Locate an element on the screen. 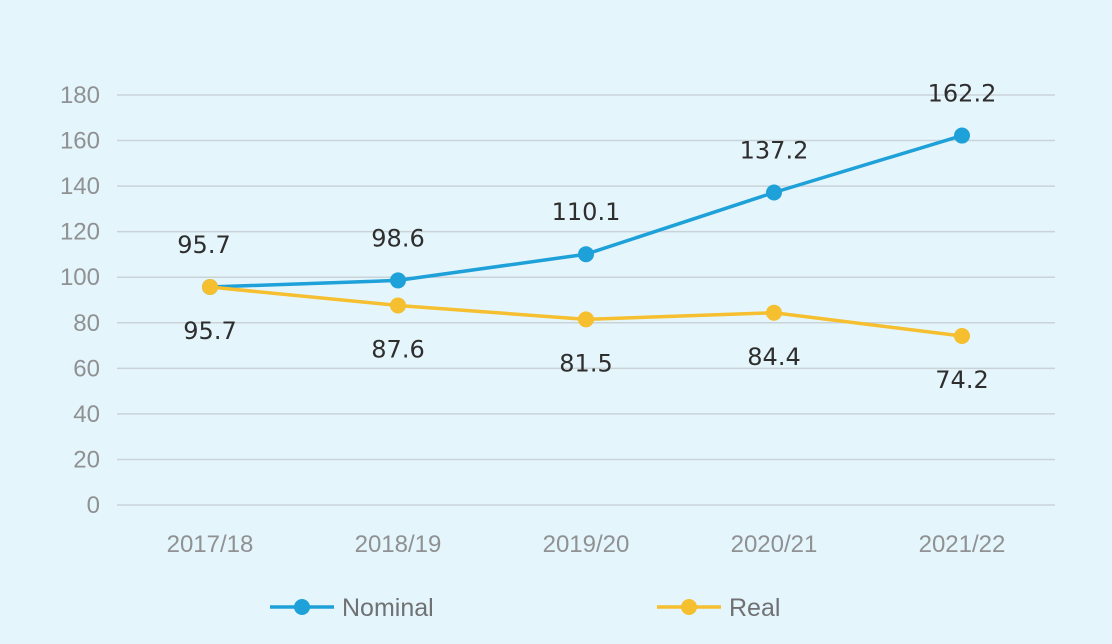 Image resolution: width=1112 pixels, height=644 pixels. legend-marker-real is located at coordinates (689, 607).